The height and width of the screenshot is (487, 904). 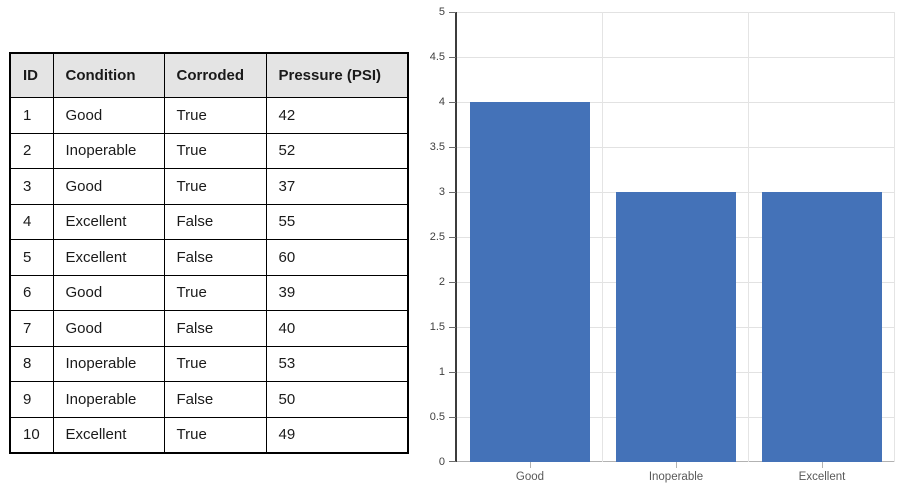 I want to click on table-row: 1 Good True 42, so click(x=209, y=115).